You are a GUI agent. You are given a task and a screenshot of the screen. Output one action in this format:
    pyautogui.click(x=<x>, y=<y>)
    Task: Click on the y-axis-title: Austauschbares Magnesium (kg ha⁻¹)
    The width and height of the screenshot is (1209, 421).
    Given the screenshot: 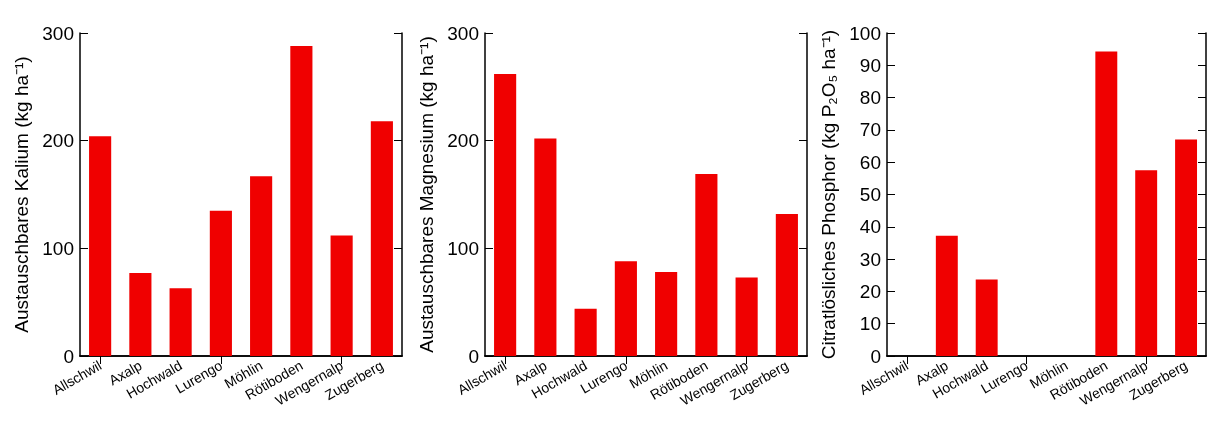 What is the action you would take?
    pyautogui.click(x=427, y=194)
    